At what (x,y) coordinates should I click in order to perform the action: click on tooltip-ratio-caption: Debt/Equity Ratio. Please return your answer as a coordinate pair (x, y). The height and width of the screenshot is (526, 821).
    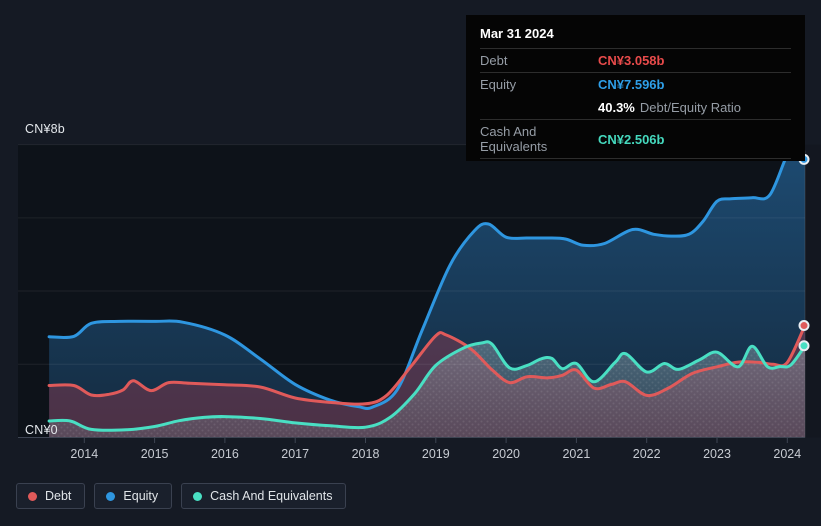
    Looking at the image, I should click on (690, 107).